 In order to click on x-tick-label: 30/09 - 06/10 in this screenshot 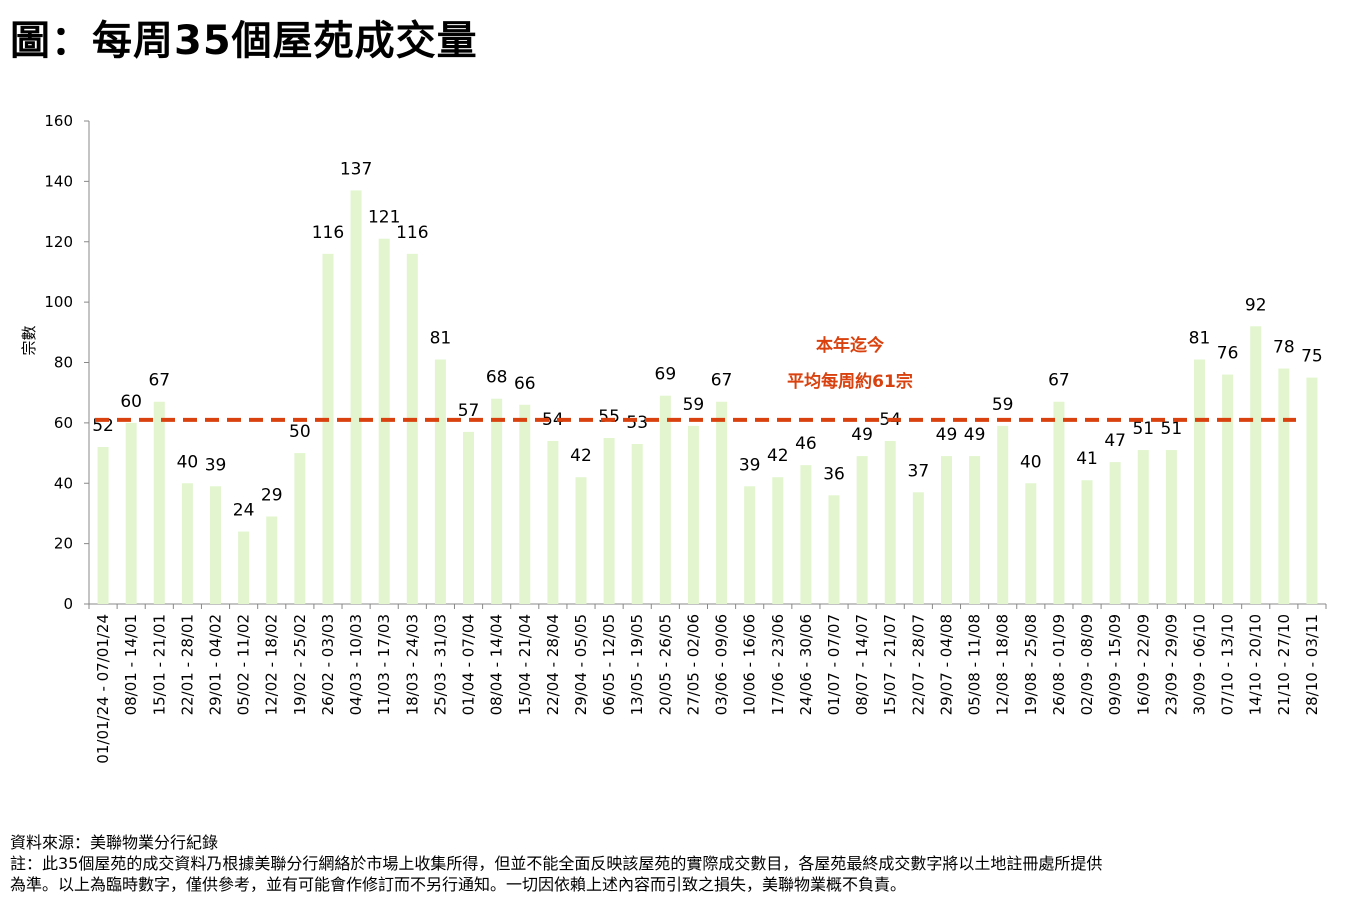, I will do `click(1199, 664)`.